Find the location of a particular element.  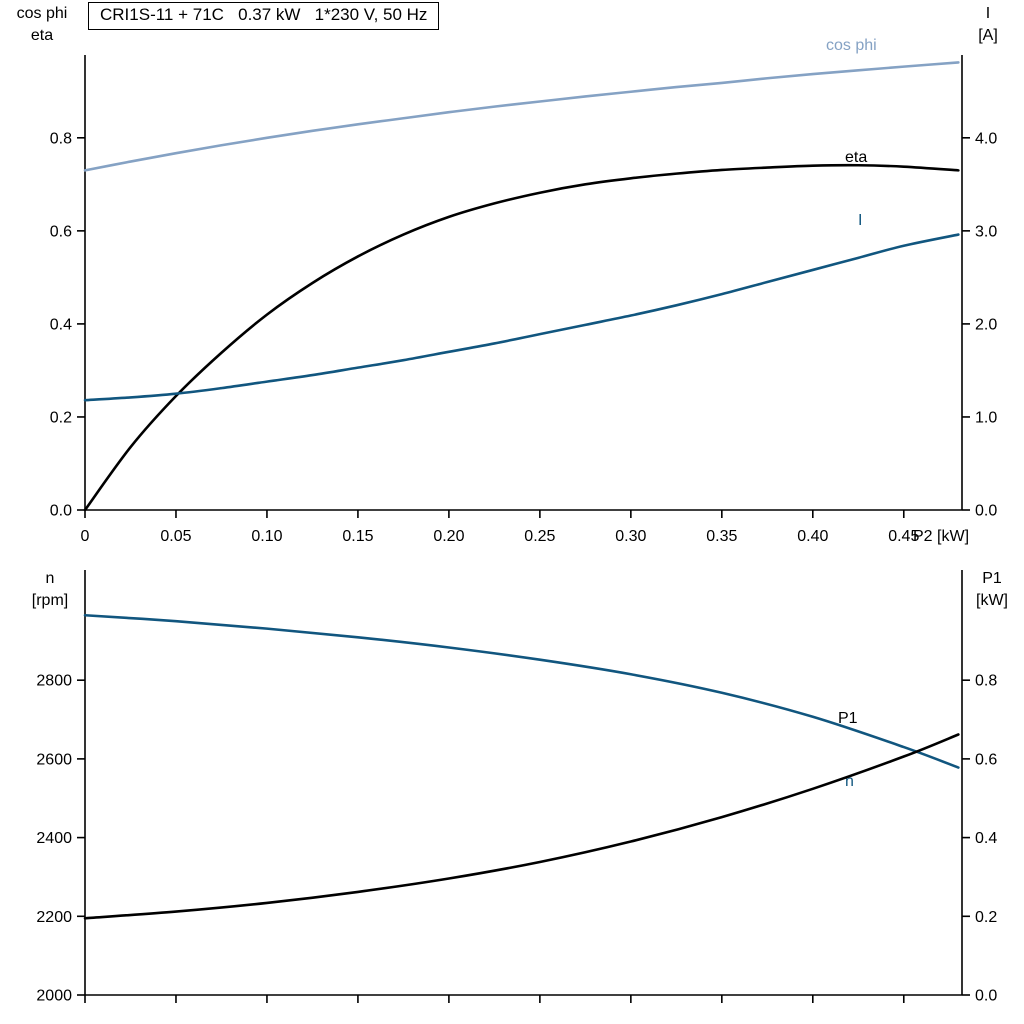

x-tick-label: 0.35 is located at coordinates (721, 536).